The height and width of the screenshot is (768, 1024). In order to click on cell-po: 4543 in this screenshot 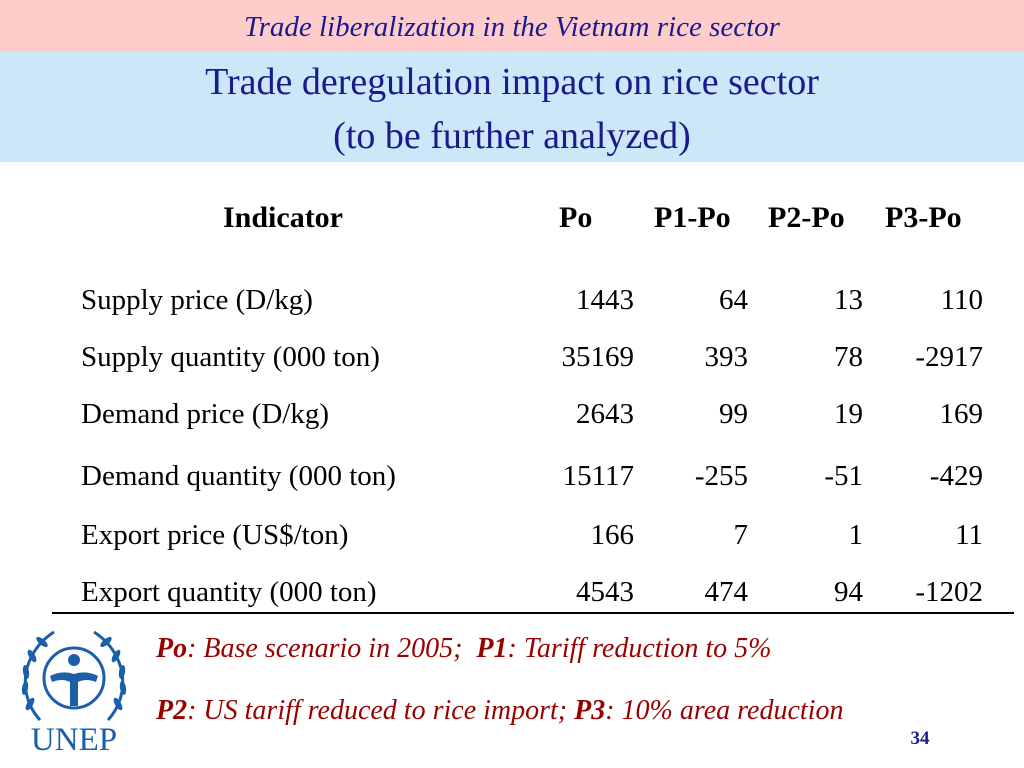, I will do `click(605, 592)`.